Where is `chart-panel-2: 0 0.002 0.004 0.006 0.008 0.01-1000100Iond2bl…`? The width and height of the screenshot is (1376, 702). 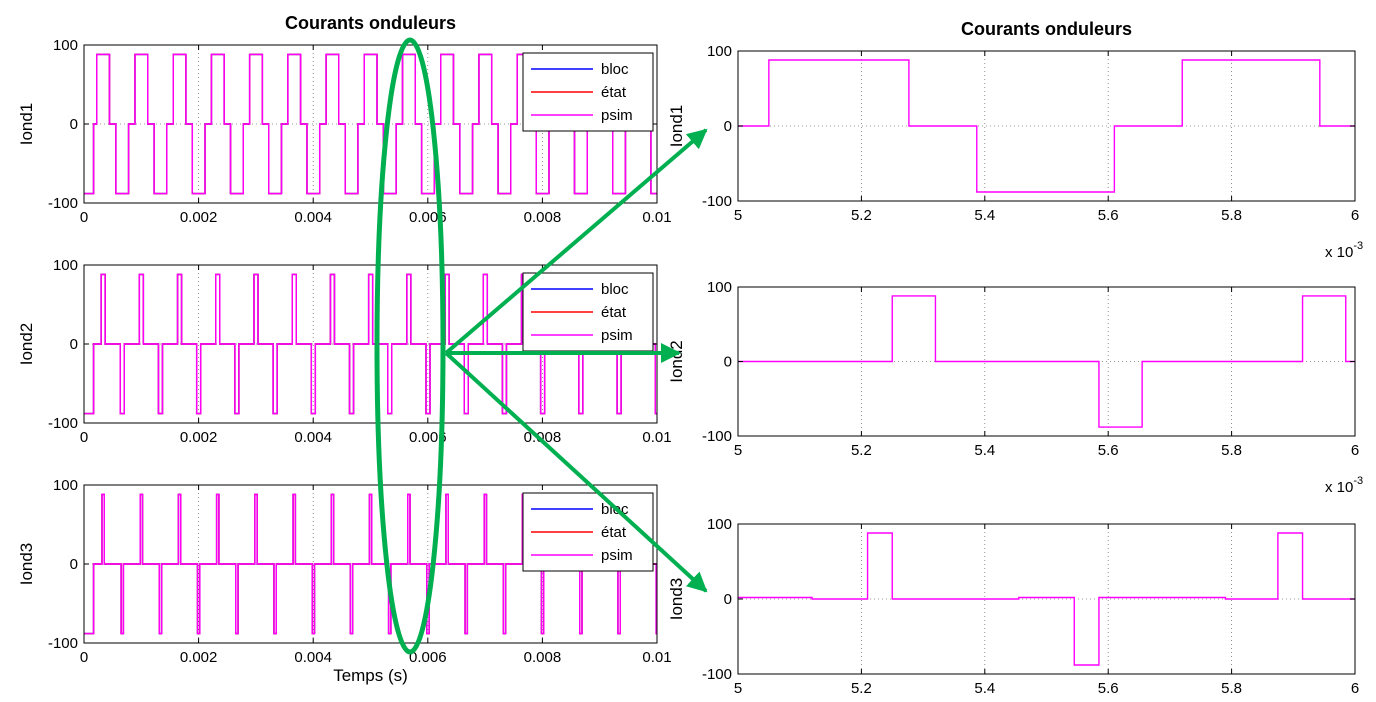 chart-panel-2: 0 0.002 0.004 0.006 0.008 0.01-1000100Iond2bl… is located at coordinates (344, 351).